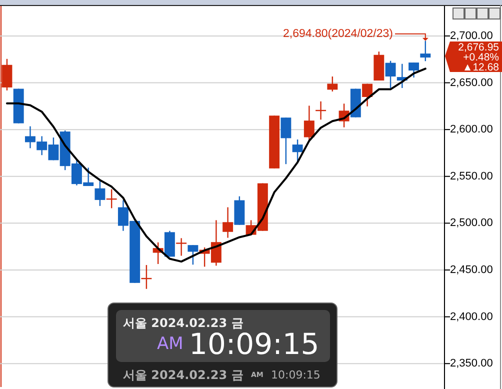 The width and height of the screenshot is (502, 389). I want to click on text: 2,676.95, so click(479, 48).